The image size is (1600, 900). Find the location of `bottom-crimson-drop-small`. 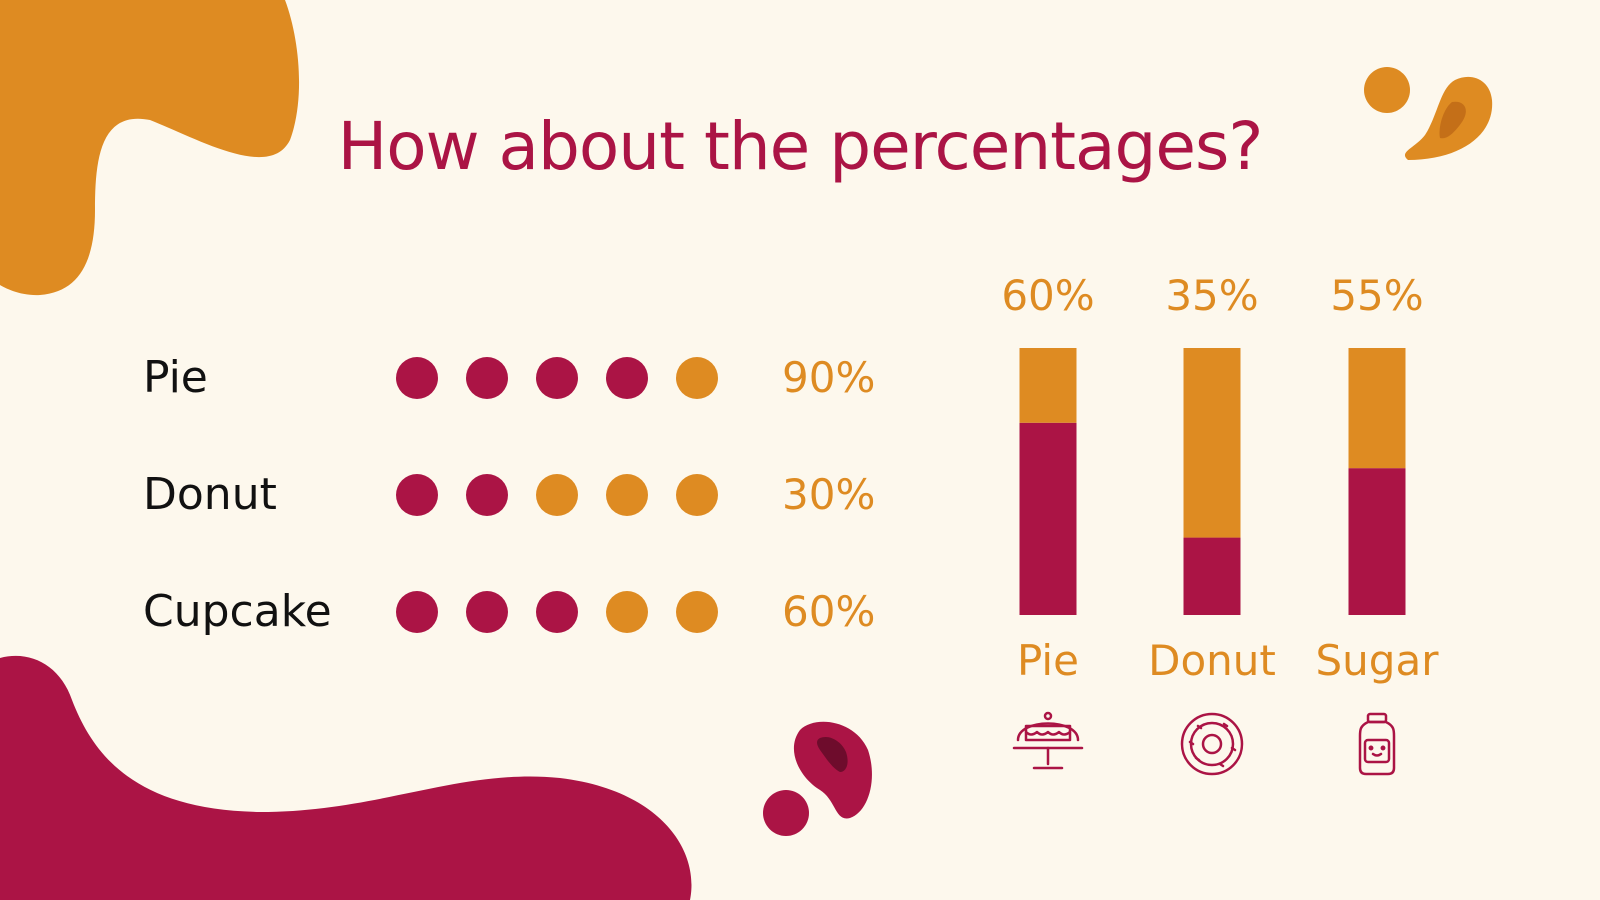

bottom-crimson-drop-small is located at coordinates (786, 813).